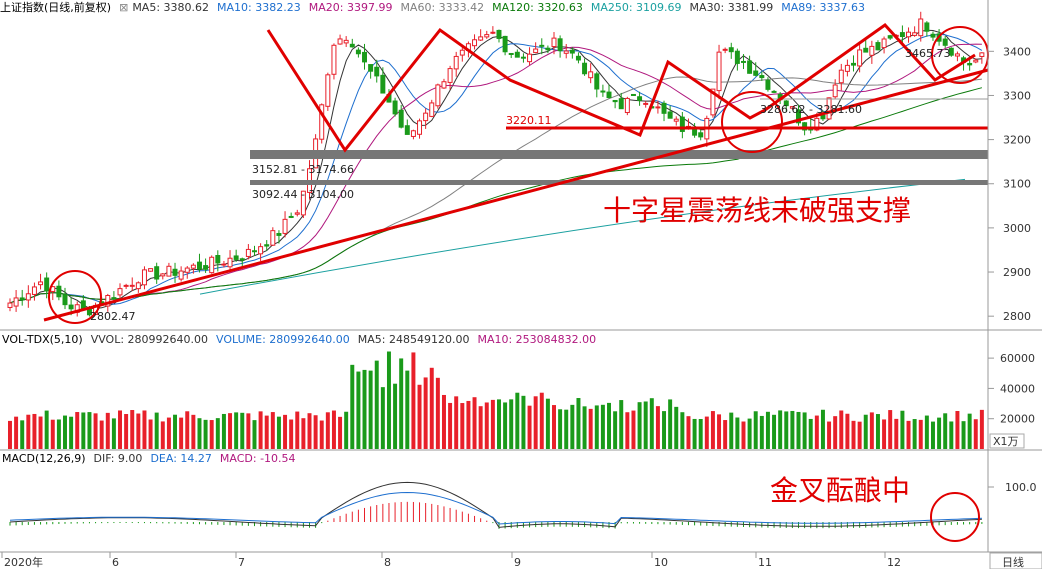 This screenshot has height=569, width=1042. I want to click on legend-item: VOLUME: 280992640.00, so click(283, 339).